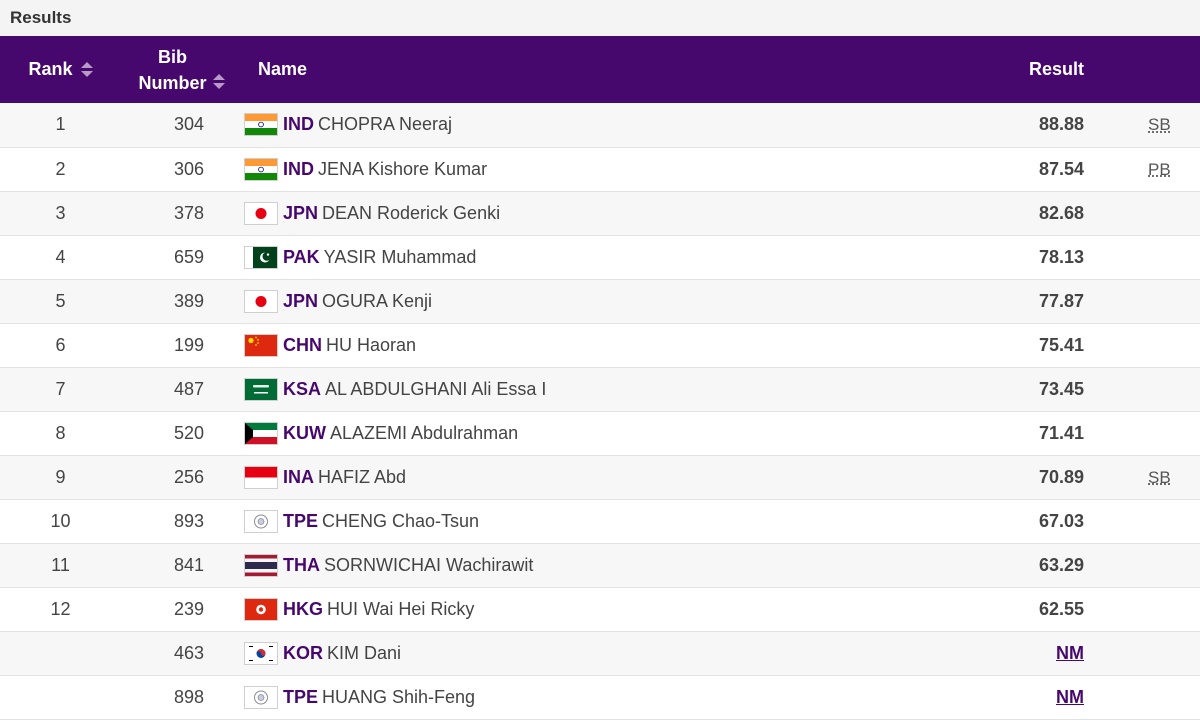 Image resolution: width=1200 pixels, height=720 pixels. Describe the element at coordinates (364, 652) in the screenshot. I see `athlete-name-link: KIM Dani` at that location.